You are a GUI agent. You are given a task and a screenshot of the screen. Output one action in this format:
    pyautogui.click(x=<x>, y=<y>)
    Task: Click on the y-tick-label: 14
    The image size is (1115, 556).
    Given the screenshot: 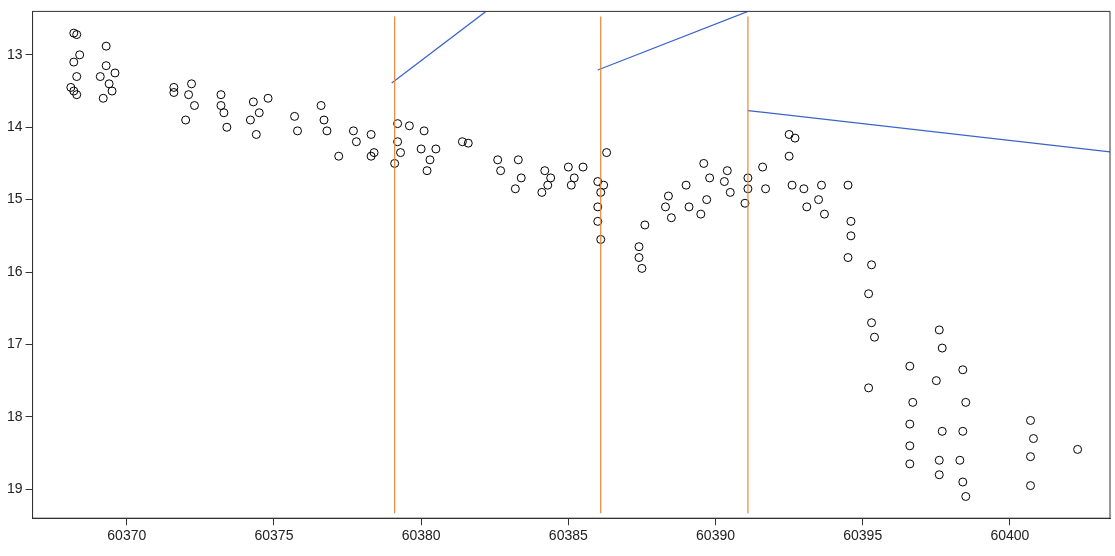 What is the action you would take?
    pyautogui.click(x=14, y=126)
    